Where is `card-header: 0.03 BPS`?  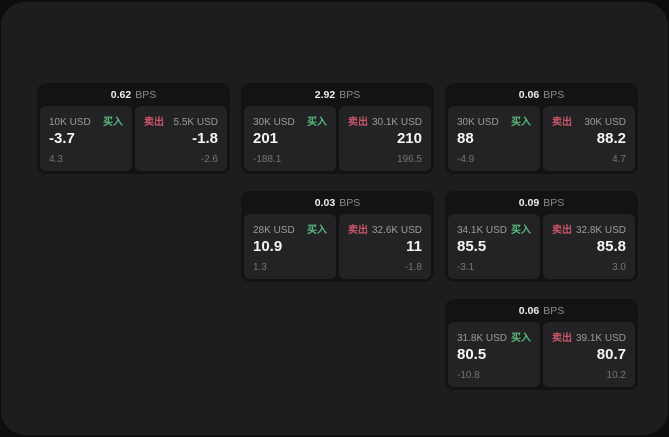 card-header: 0.03 BPS is located at coordinates (337, 202).